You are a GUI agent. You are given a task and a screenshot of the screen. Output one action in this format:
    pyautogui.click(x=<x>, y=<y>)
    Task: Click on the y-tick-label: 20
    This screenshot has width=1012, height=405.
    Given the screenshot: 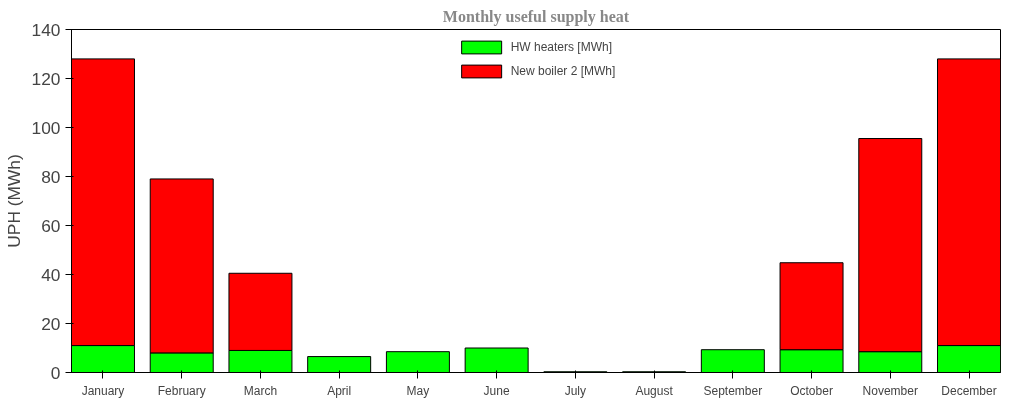 What is the action you would take?
    pyautogui.click(x=51, y=323)
    